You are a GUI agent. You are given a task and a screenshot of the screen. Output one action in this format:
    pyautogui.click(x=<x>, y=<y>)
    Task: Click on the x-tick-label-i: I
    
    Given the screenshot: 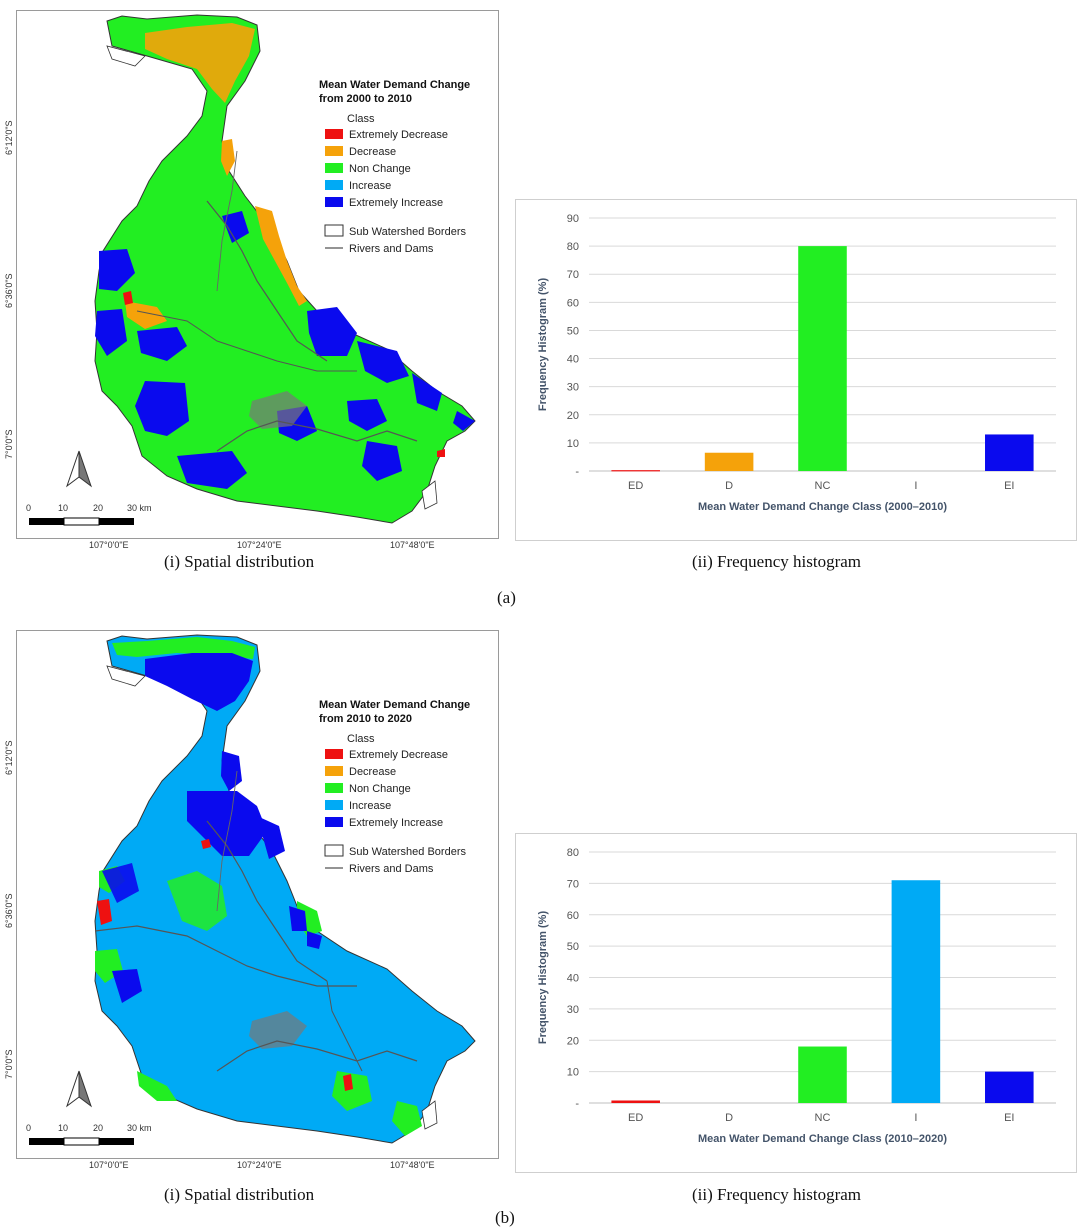 What is the action you would take?
    pyautogui.click(x=915, y=486)
    